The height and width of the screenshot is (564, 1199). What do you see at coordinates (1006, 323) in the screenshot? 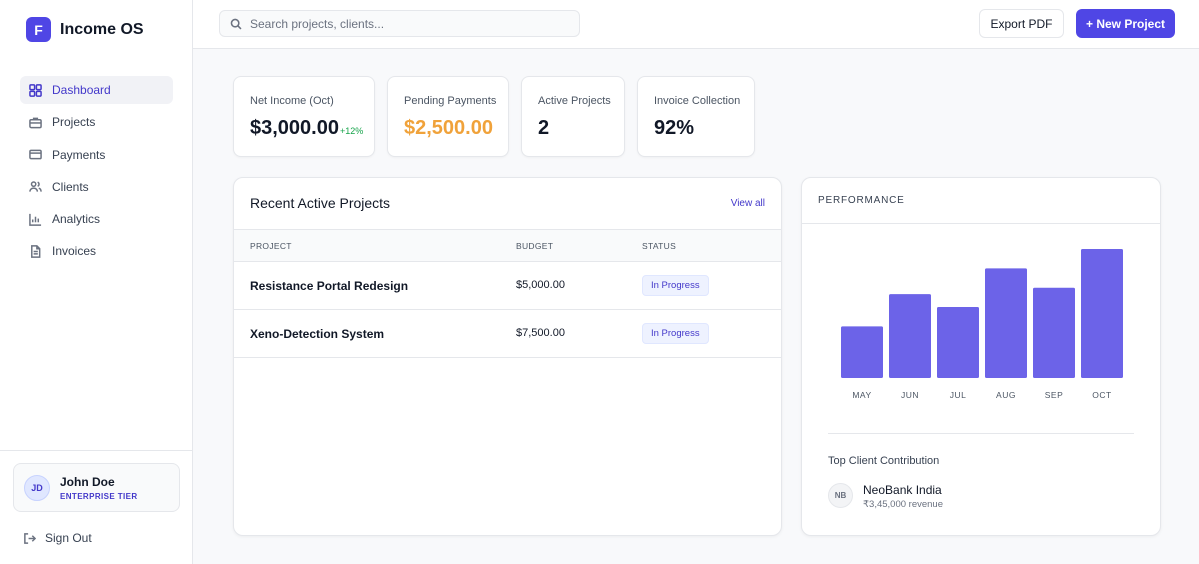
I see `bar-aug` at bounding box center [1006, 323].